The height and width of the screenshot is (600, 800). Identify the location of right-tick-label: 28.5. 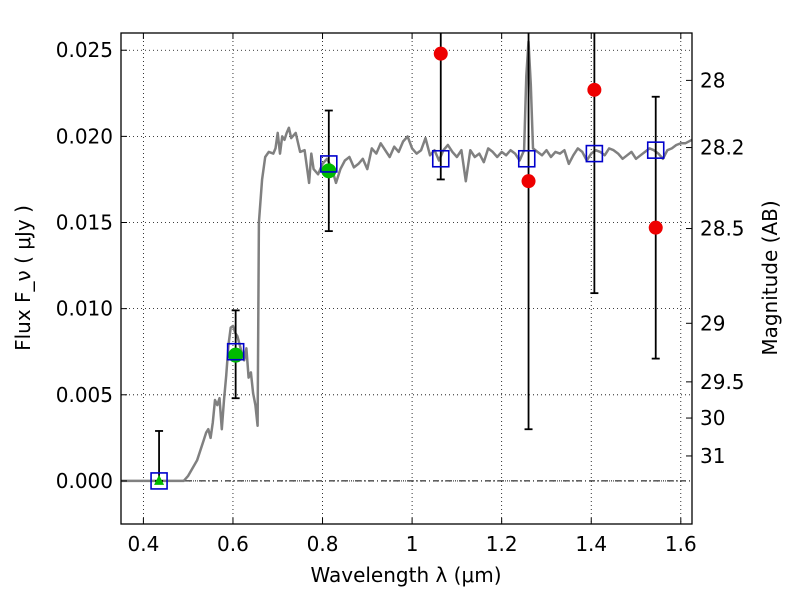
(722, 229).